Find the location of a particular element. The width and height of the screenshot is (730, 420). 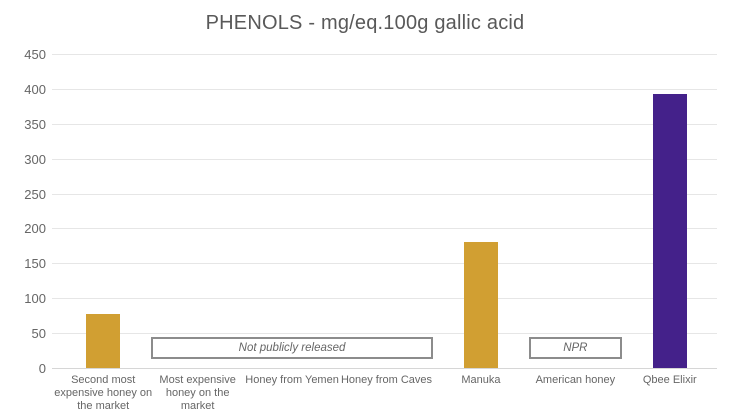

y-axis-tick-label: 100 is located at coordinates (35, 299).